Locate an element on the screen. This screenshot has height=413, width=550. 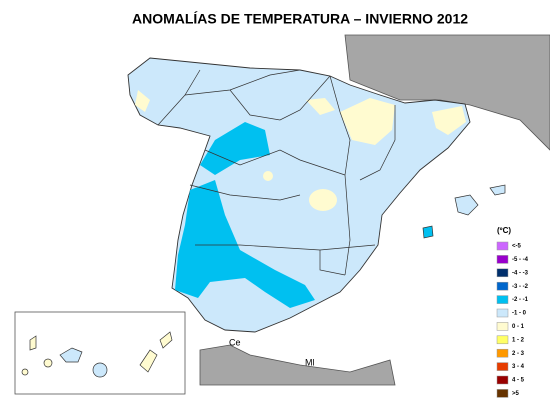
legend-label: <-5 is located at coordinates (517, 247).